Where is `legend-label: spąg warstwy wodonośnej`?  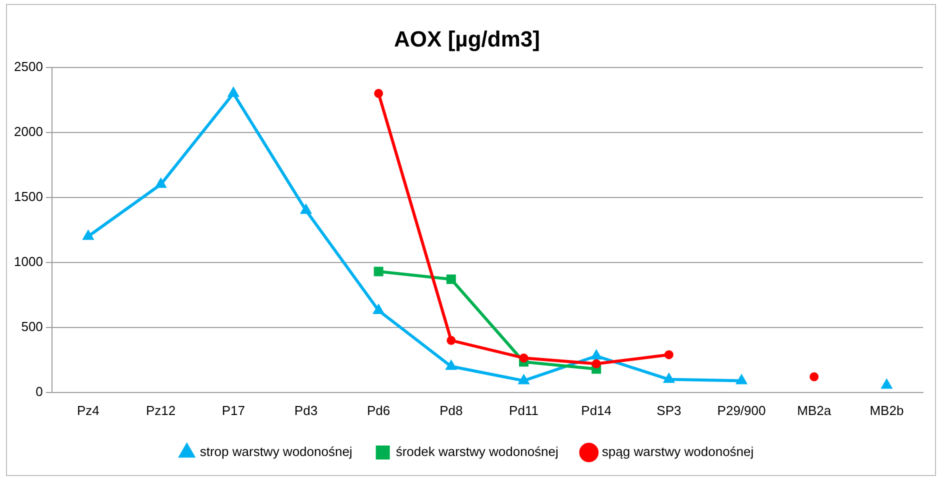 legend-label: spąg warstwy wodonośnej is located at coordinates (678, 452).